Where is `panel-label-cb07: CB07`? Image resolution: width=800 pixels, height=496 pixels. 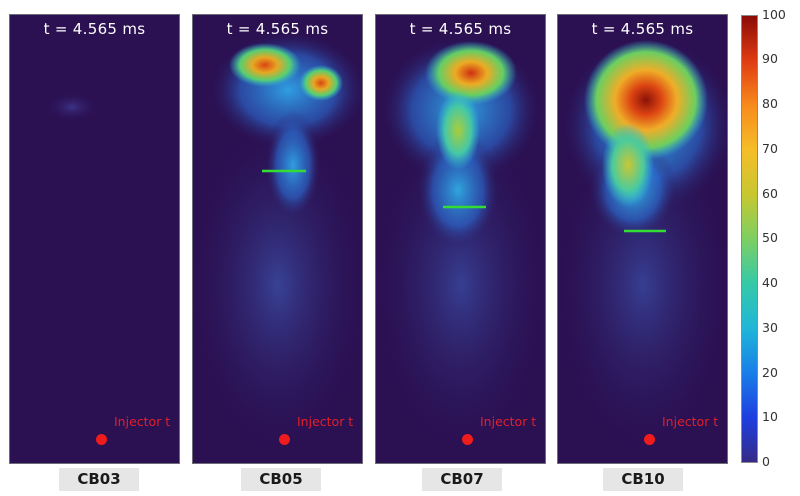 panel-label-cb07: CB07 is located at coordinates (462, 479).